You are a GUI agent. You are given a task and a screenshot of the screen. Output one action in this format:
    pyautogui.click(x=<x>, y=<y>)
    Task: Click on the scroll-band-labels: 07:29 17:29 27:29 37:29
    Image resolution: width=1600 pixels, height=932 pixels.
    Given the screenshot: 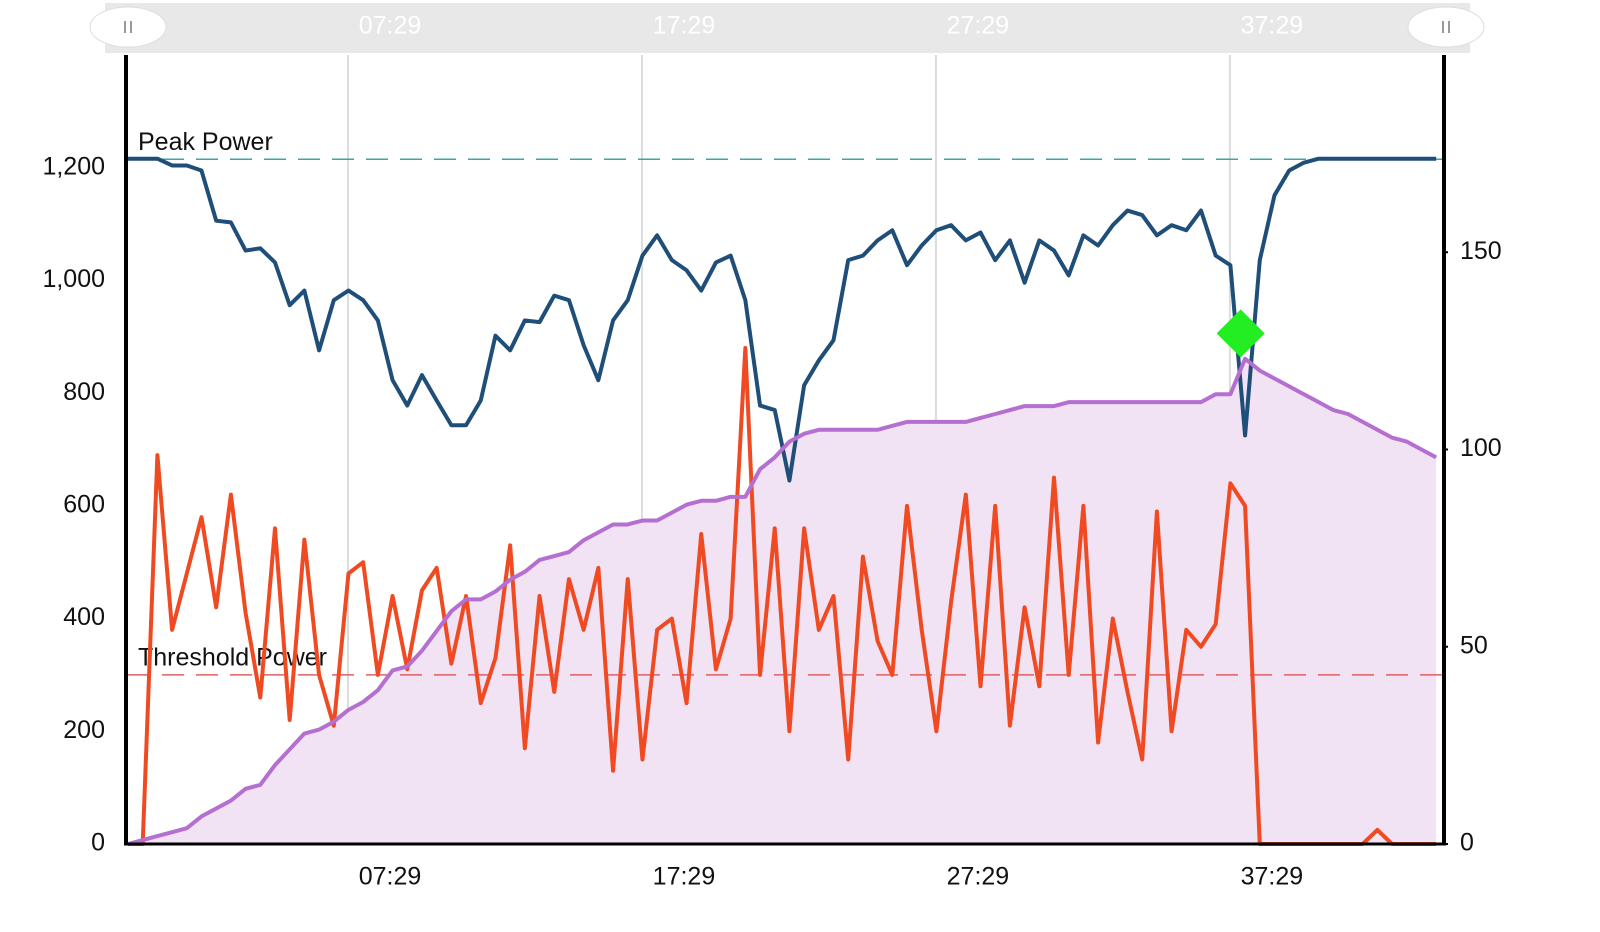 What is the action you would take?
    pyautogui.click(x=831, y=26)
    